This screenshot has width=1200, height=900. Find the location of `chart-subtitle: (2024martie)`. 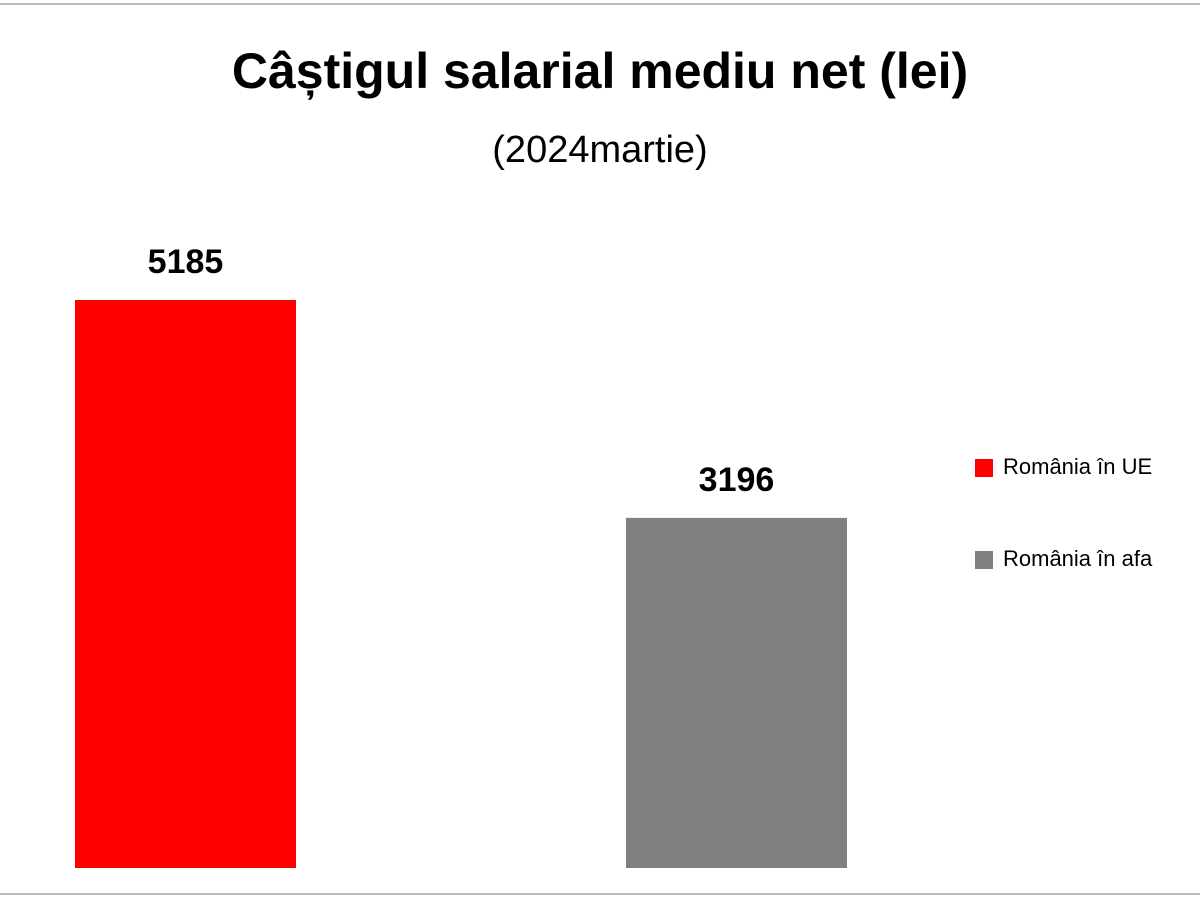

chart-subtitle: (2024martie) is located at coordinates (599, 150).